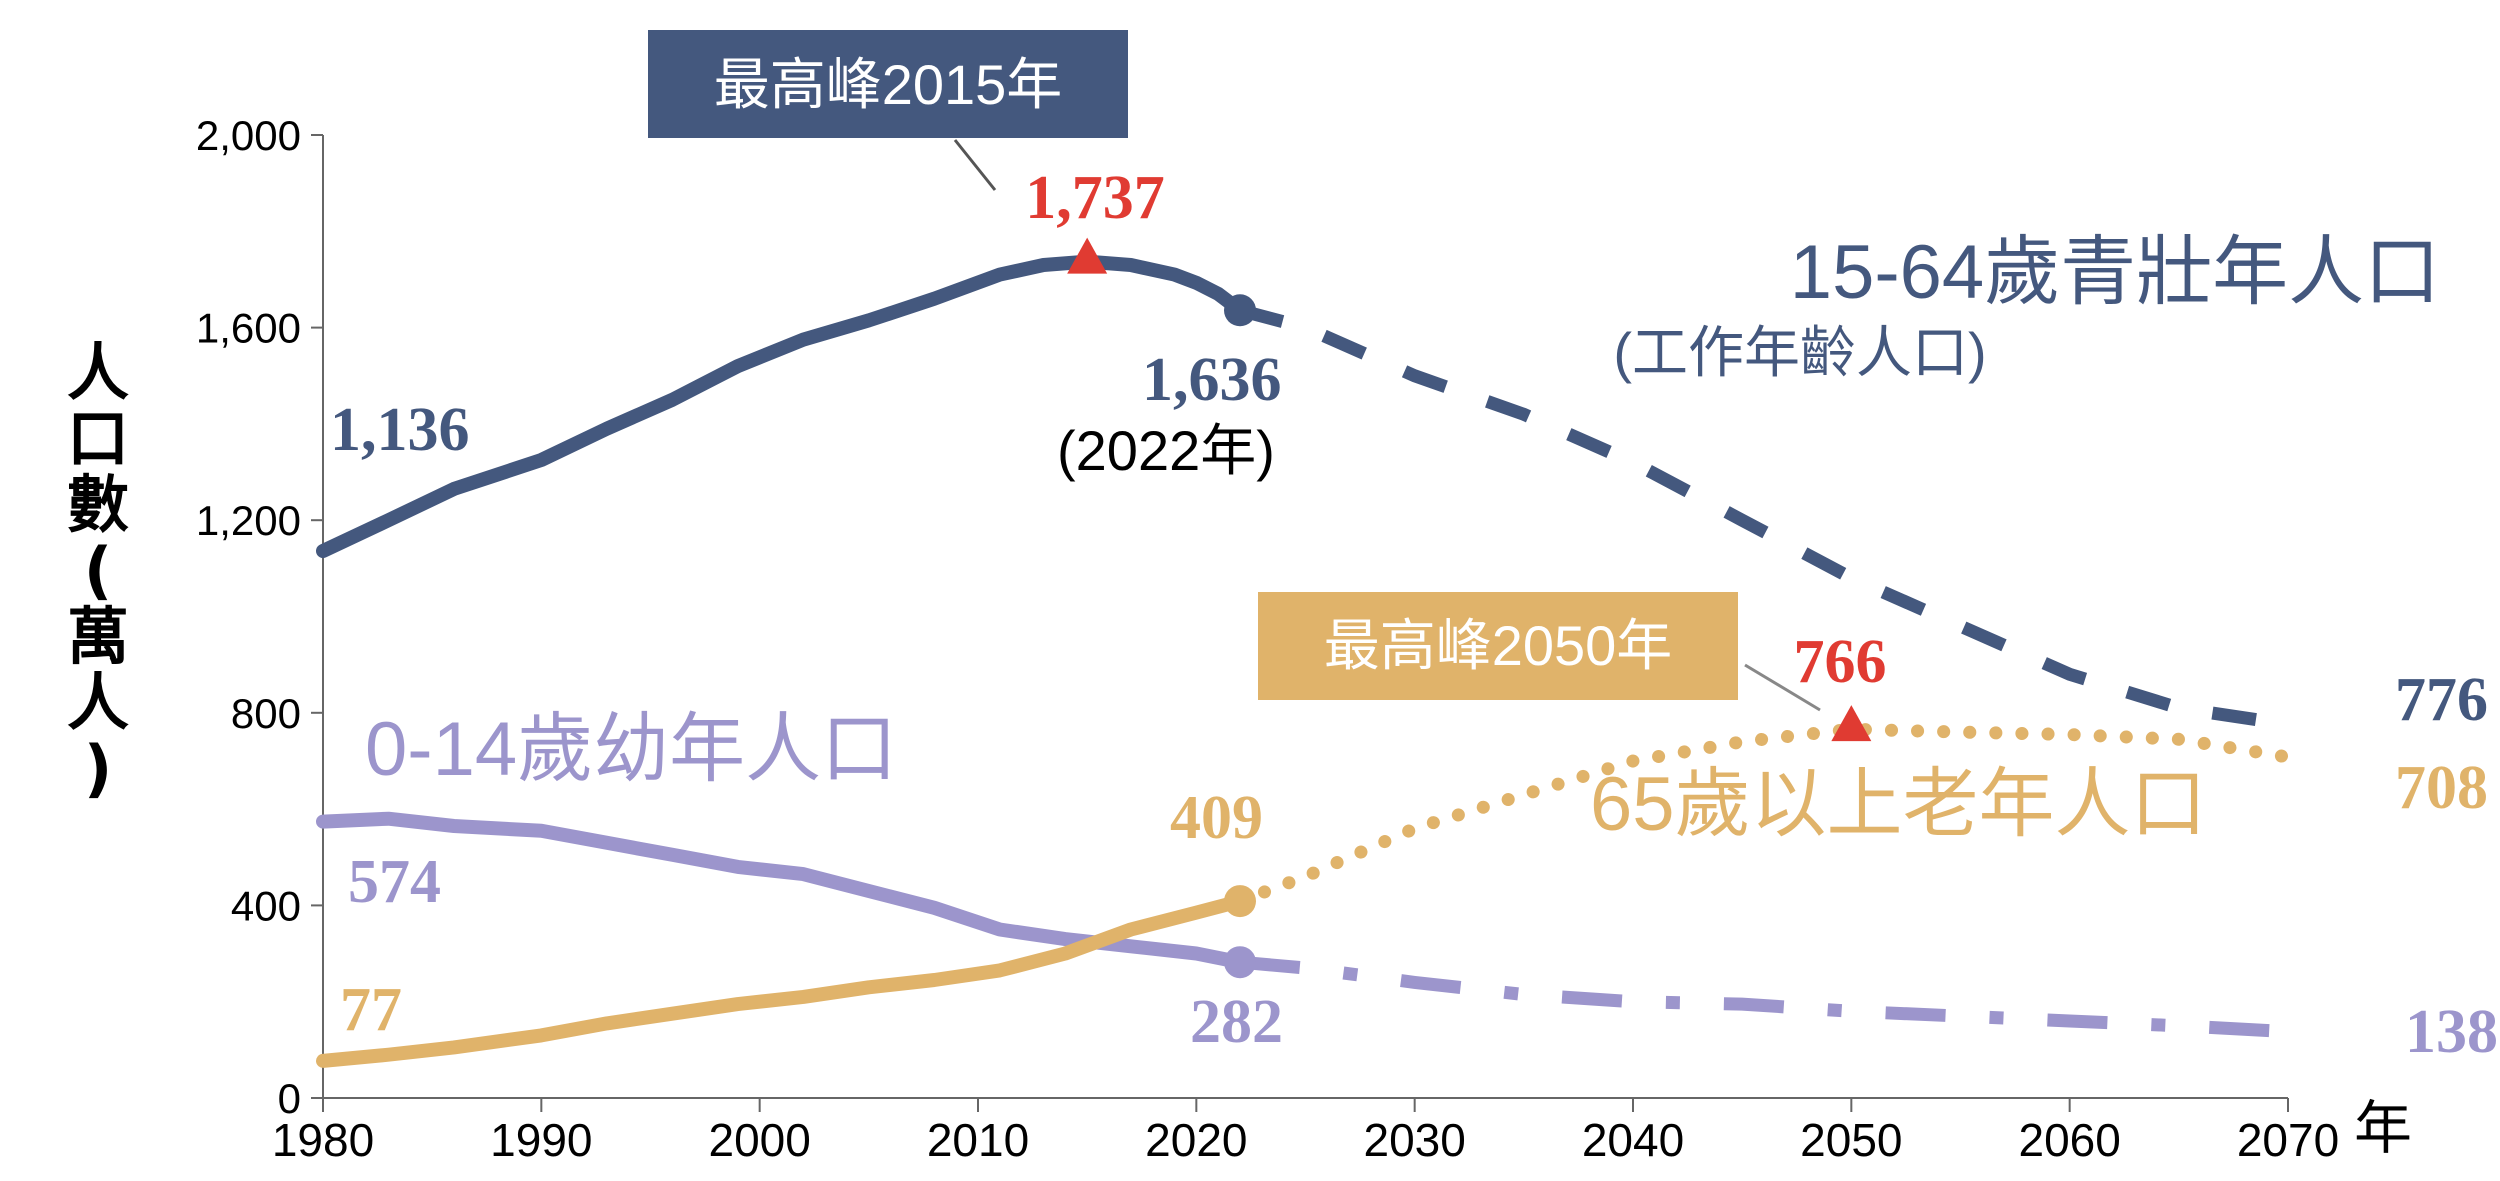  What do you see at coordinates (323, 1140) in the screenshot?
I see `x-tick-label: 1980` at bounding box center [323, 1140].